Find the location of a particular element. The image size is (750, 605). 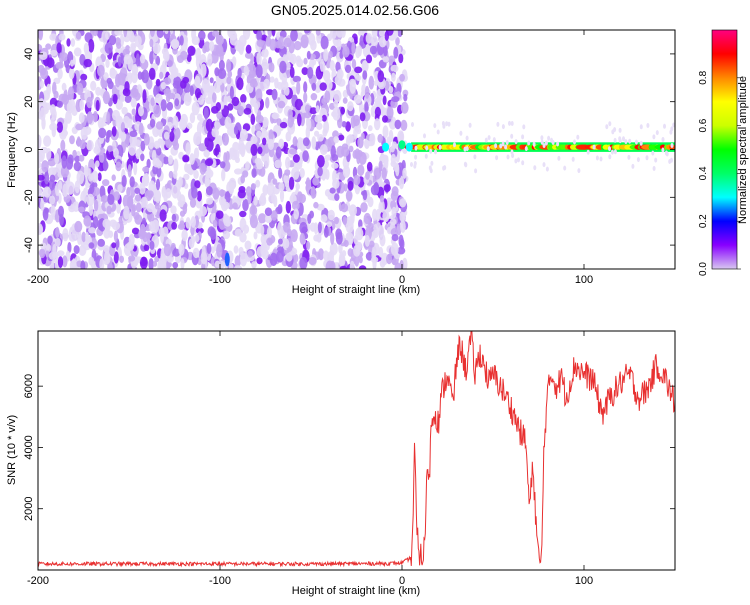

spectrogram-x-tick-label: -200 is located at coordinates (38, 280).